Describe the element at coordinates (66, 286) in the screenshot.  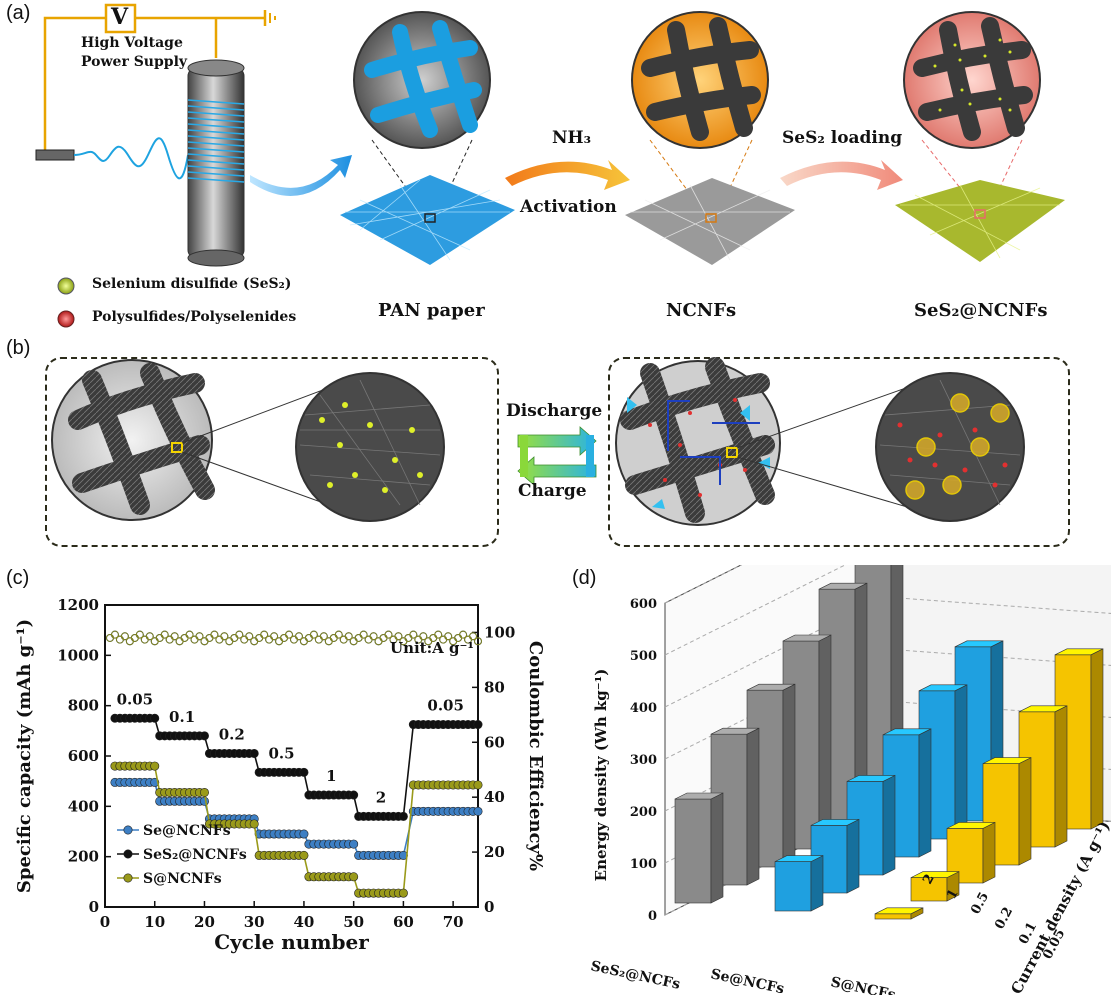
I see `ses2-ball-icon` at that location.